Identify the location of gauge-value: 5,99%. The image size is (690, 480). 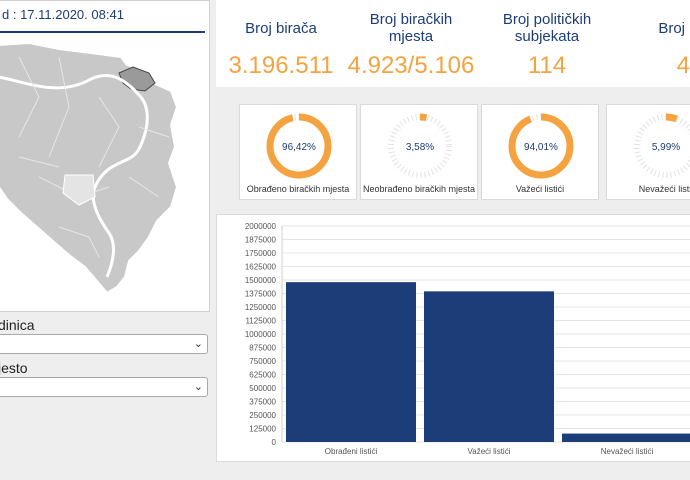
(666, 147).